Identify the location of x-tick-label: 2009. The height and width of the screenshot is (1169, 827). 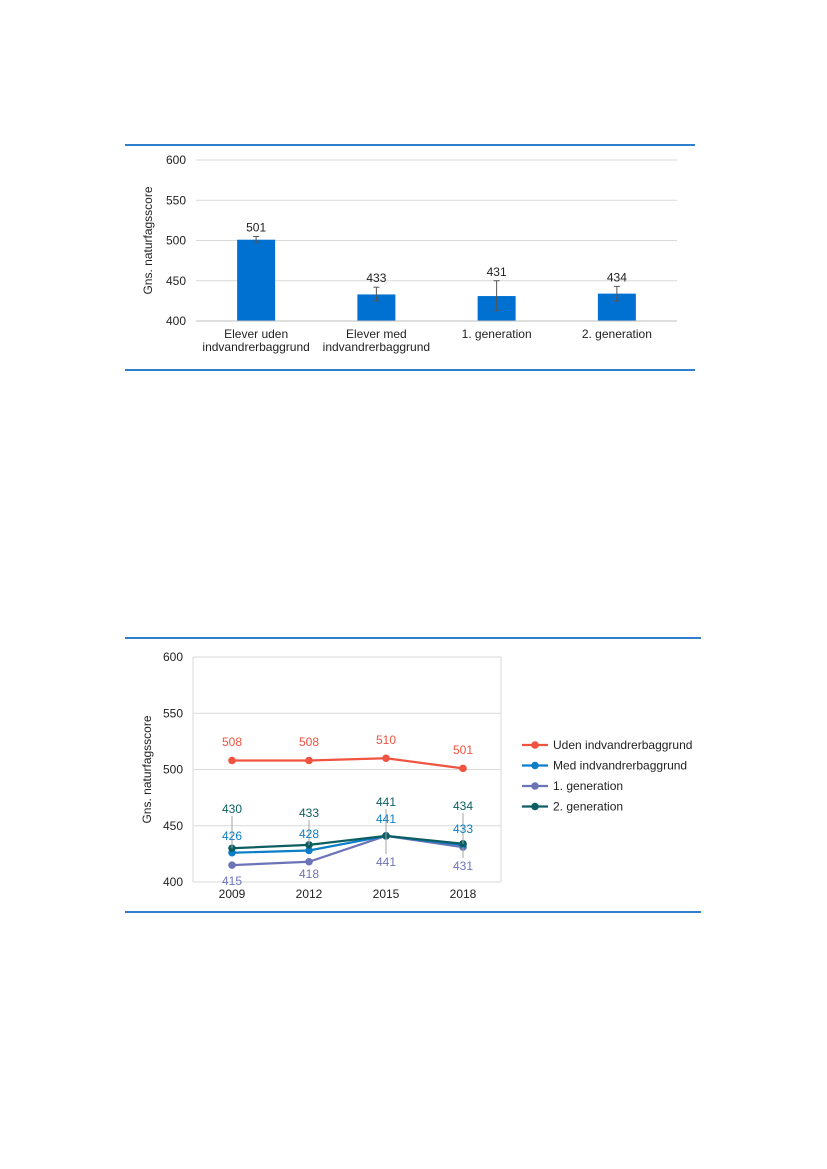
(232, 894).